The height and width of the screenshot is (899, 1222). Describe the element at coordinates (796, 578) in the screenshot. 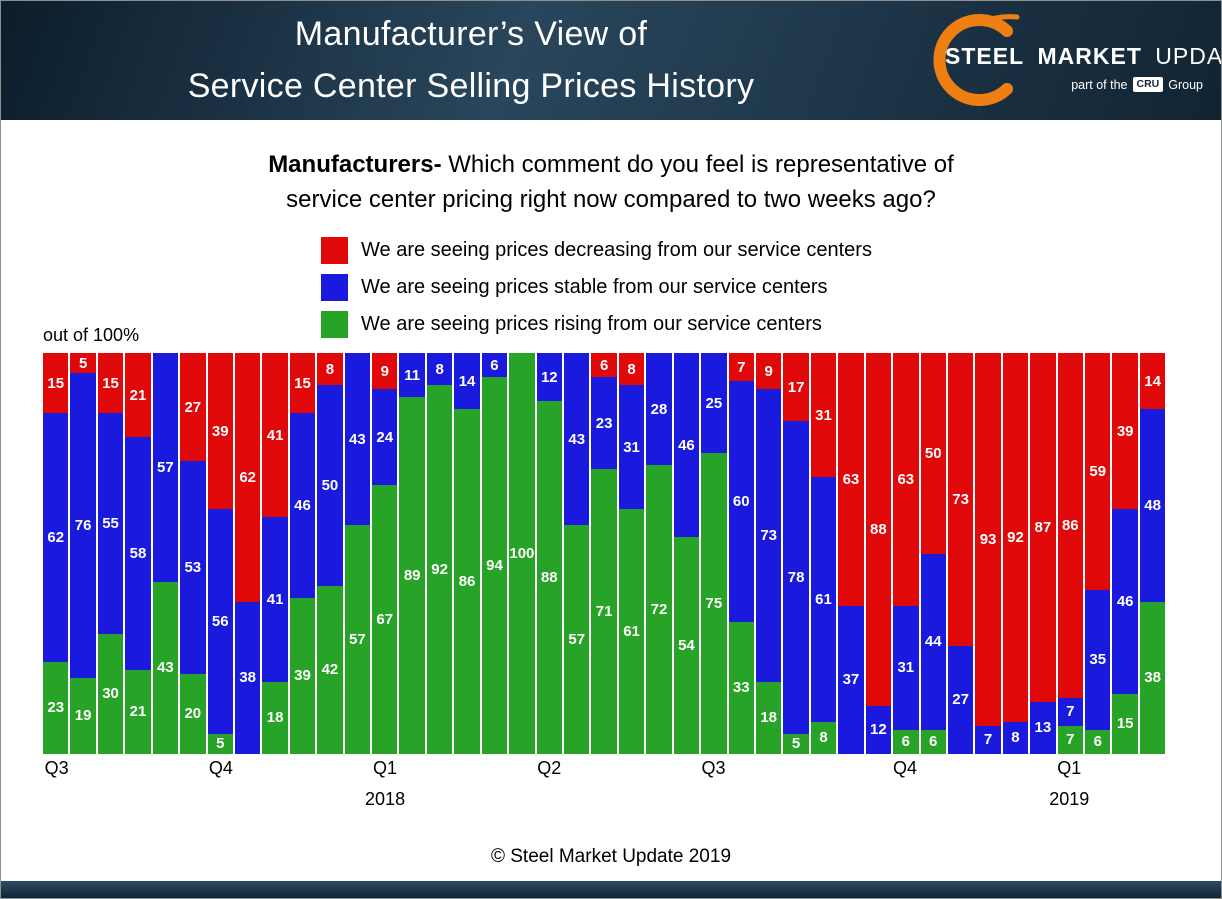

I see `segment-value-label: 78` at that location.